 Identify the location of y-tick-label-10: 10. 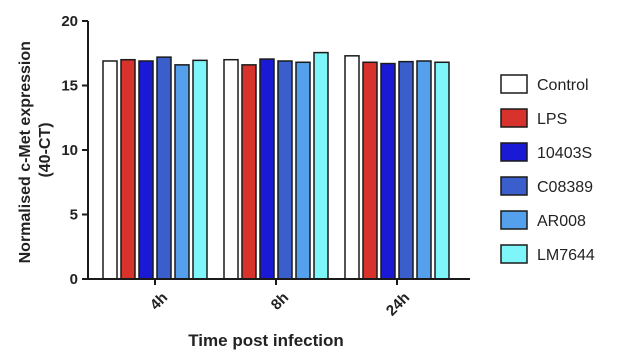
(69, 150).